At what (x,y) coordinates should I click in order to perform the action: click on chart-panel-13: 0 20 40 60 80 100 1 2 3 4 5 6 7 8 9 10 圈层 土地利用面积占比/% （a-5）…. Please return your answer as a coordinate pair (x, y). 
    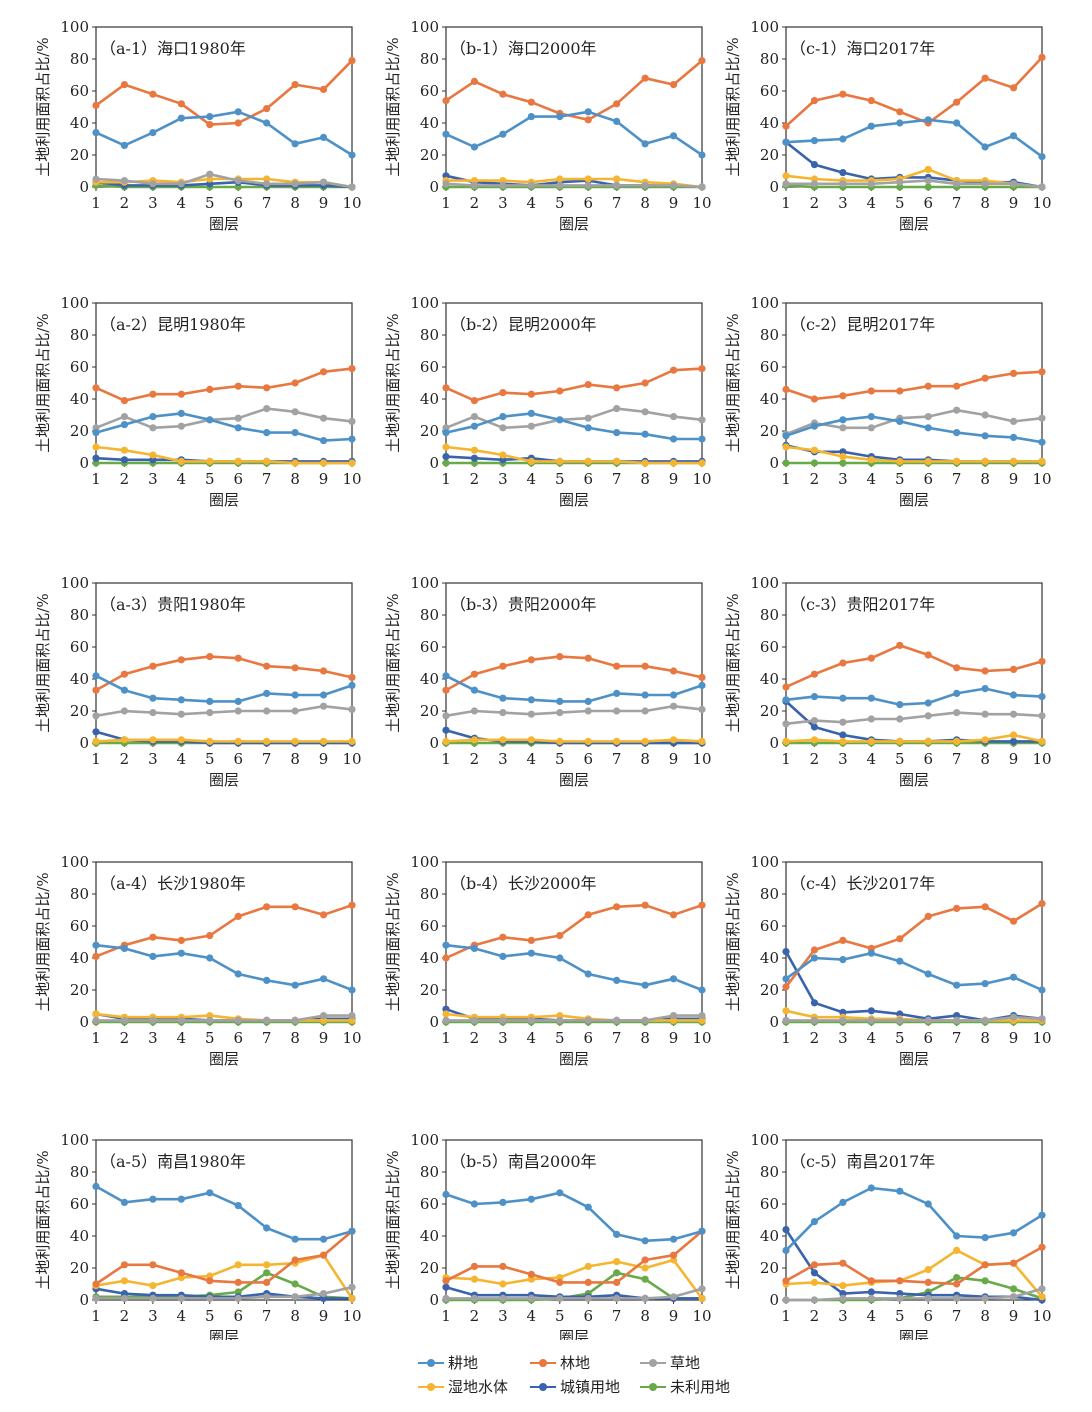
    Looking at the image, I should click on (198, 1238).